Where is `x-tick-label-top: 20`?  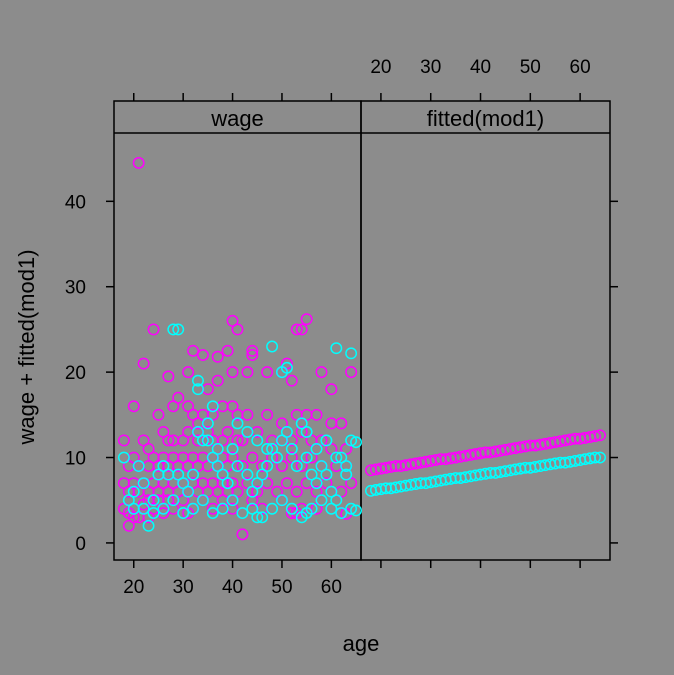
x-tick-label-top: 20 is located at coordinates (380, 67).